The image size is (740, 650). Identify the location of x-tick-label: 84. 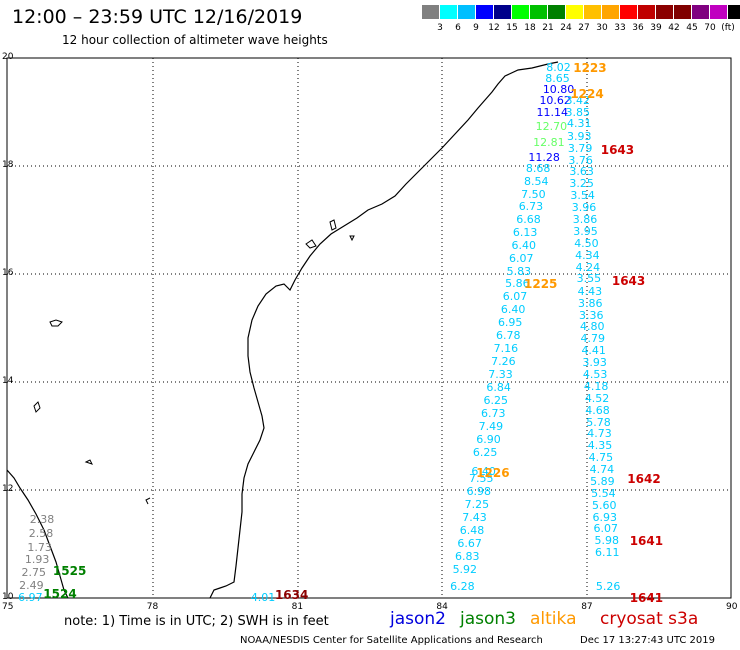
(442, 607).